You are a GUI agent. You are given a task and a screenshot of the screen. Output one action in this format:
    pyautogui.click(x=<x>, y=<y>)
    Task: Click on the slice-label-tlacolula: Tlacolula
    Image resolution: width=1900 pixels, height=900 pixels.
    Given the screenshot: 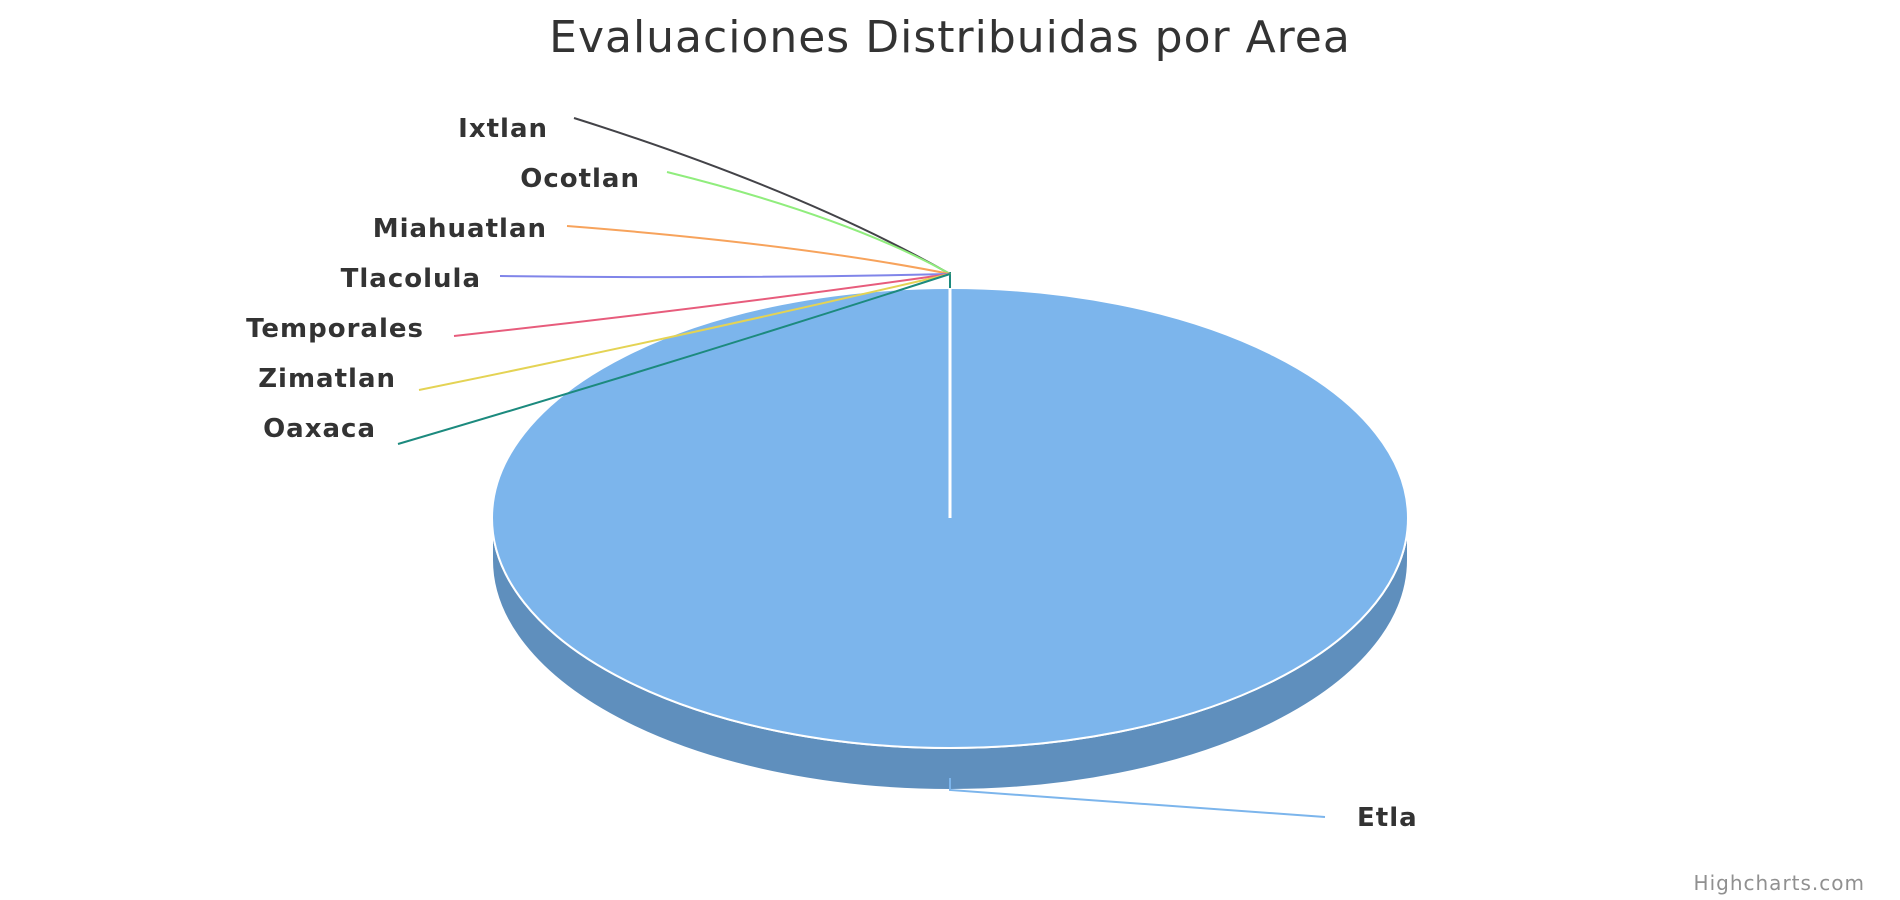 What is the action you would take?
    pyautogui.click(x=411, y=279)
    